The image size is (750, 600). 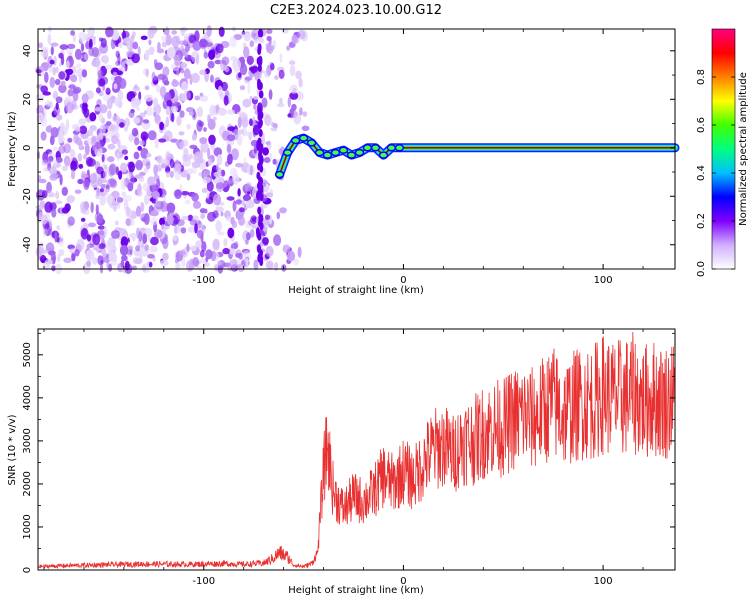 I want to click on y-tick-label: 5000, so click(x=27, y=354).